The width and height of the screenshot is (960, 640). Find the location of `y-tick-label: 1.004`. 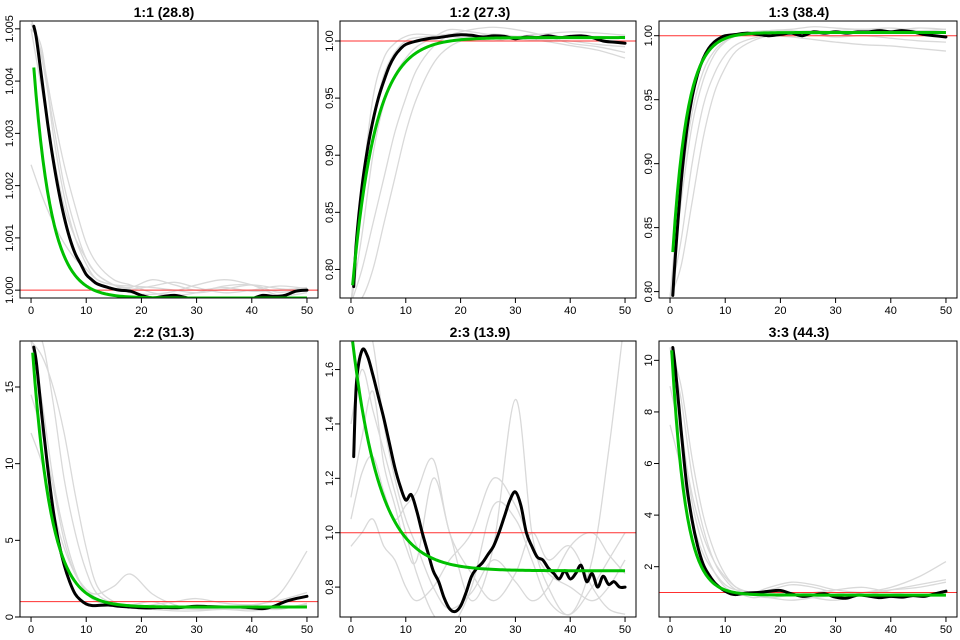

y-tick-label: 1.004 is located at coordinates (10, 81).